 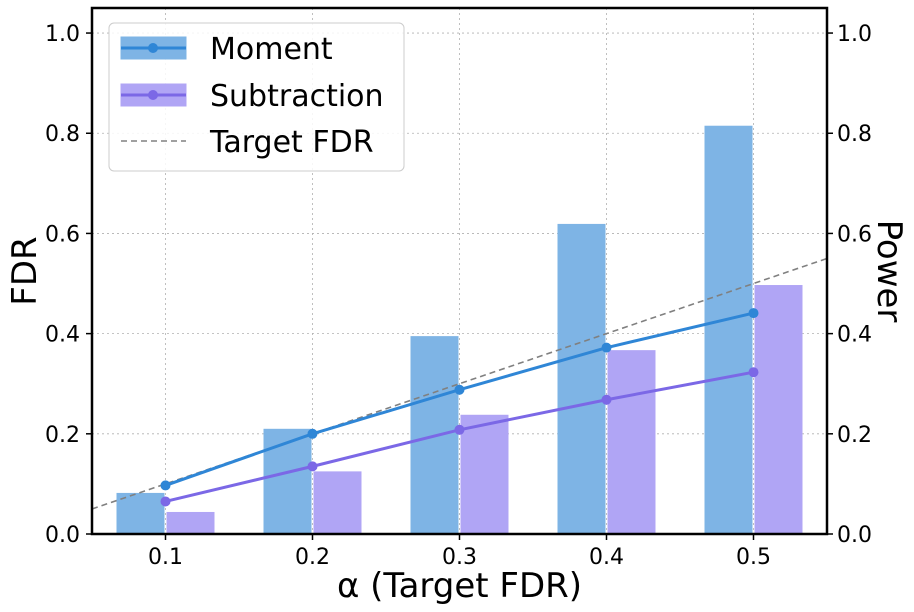 I want to click on legend-label-target-fdr: Target FDR, so click(x=291, y=142).